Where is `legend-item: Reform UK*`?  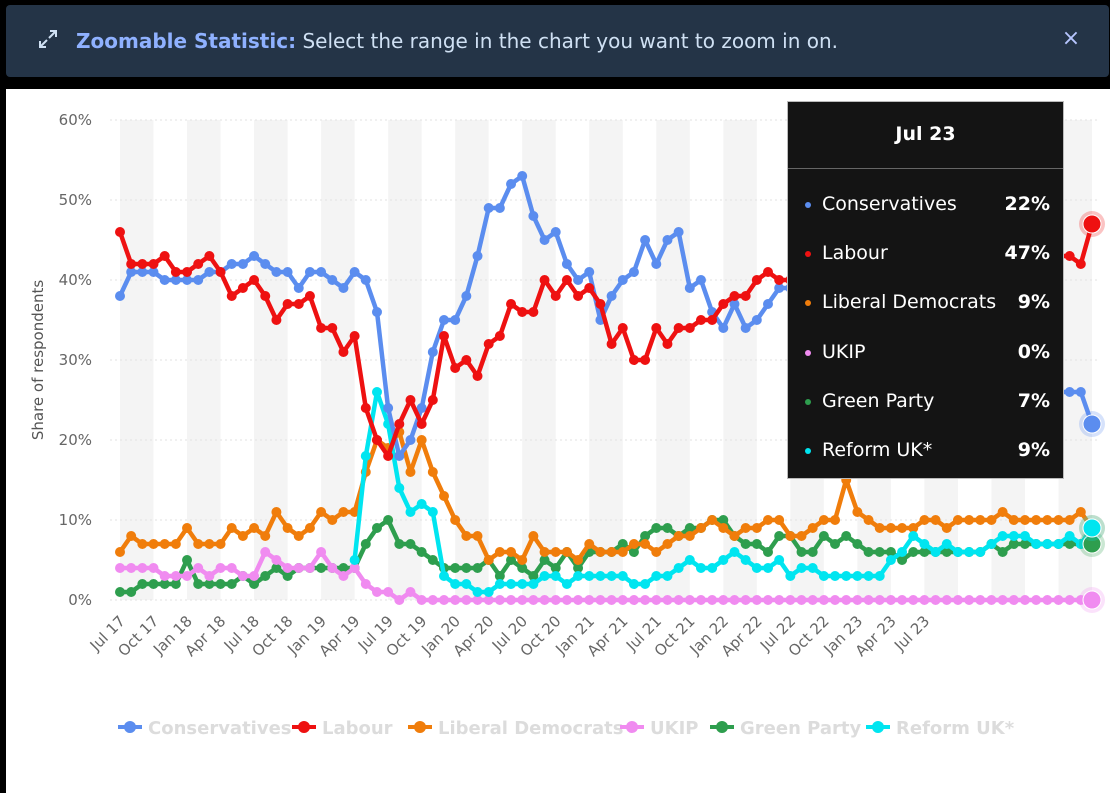
legend-item: Reform UK* is located at coordinates (940, 728).